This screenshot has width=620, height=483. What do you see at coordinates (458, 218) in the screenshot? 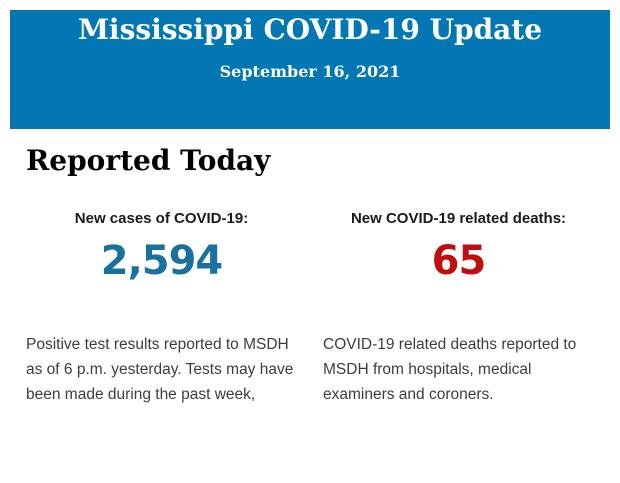
I see `new-deaths-label: New COVID-19 related deaths:` at bounding box center [458, 218].